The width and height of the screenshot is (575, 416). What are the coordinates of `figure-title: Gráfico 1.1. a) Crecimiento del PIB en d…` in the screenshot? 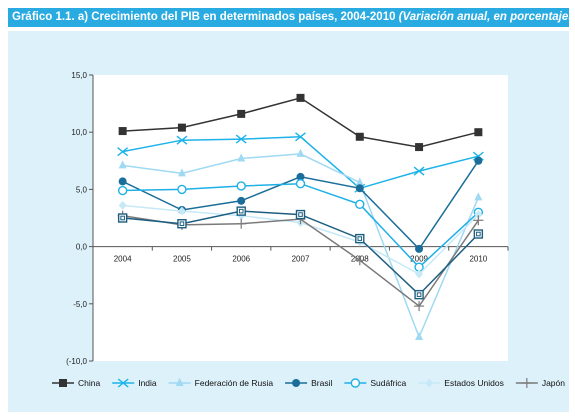 It's located at (288, 17).